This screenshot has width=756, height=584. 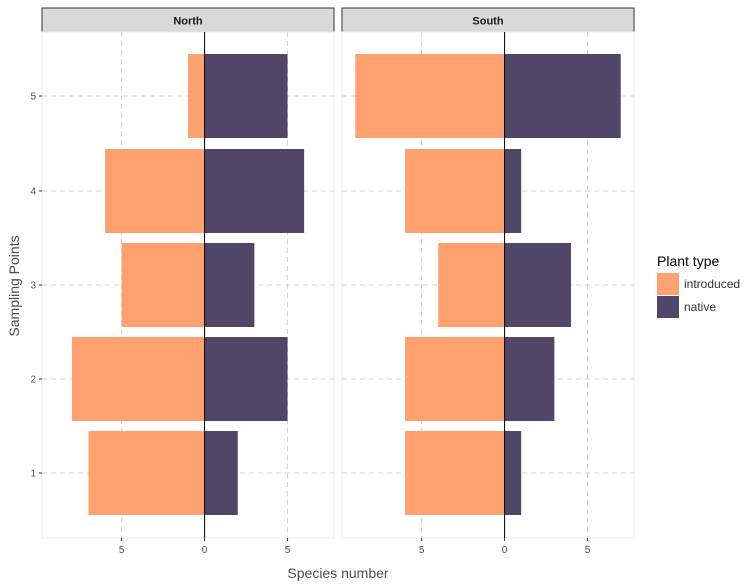 I want to click on legend-key-native, so click(x=668, y=307).